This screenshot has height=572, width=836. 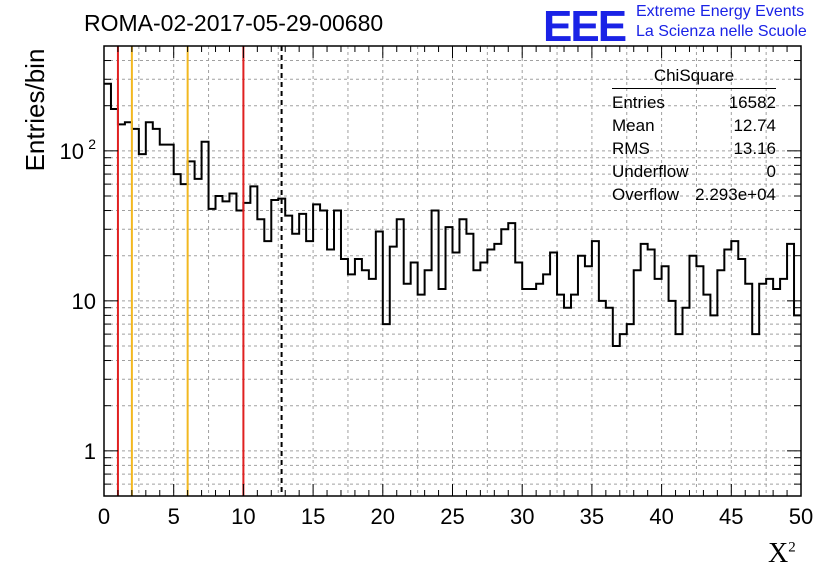 I want to click on x-tick-label: 50, so click(x=801, y=516).